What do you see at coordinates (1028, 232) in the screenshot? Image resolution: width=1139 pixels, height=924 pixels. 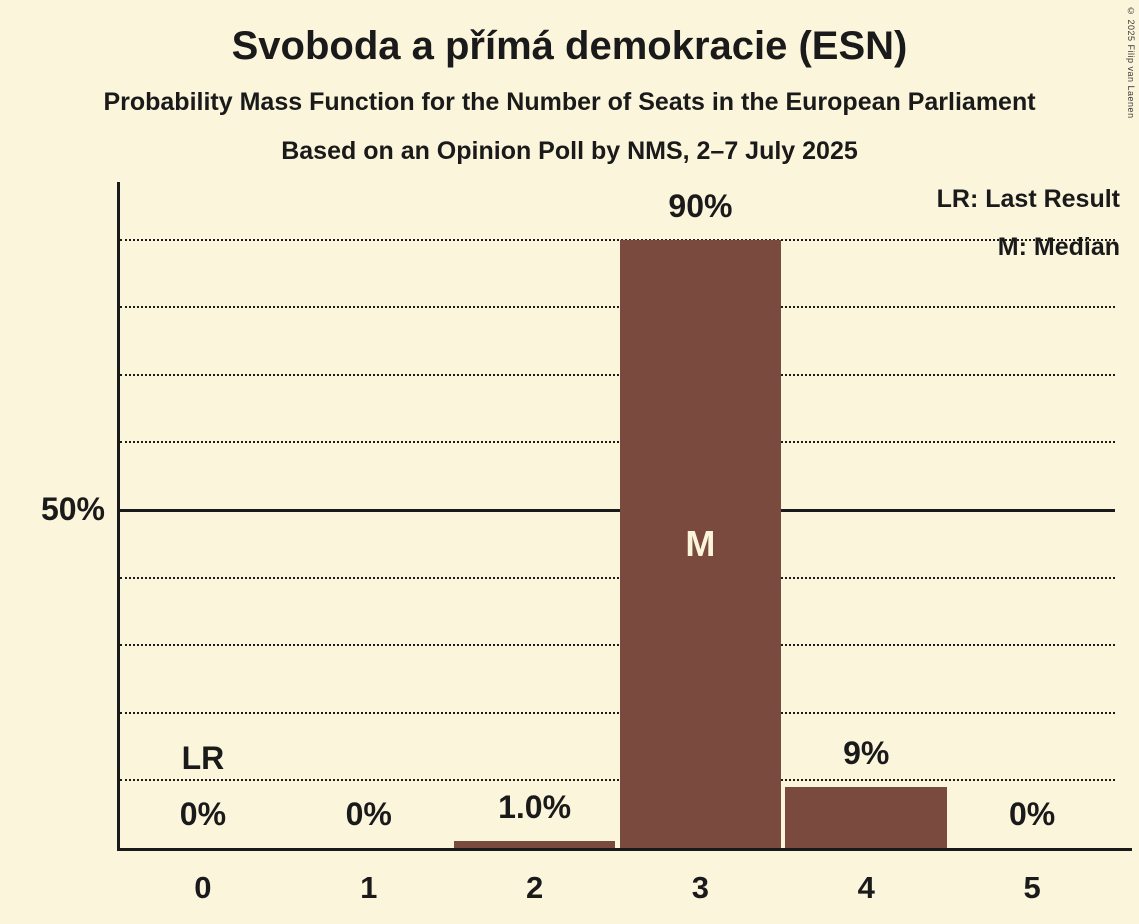 I see `legend: LR: Last Result M: Median` at bounding box center [1028, 232].